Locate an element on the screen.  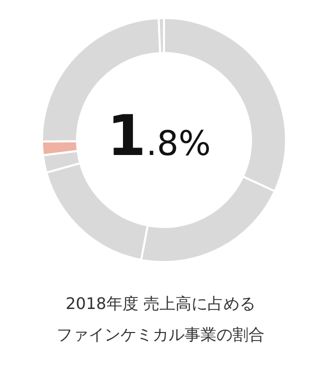
text: ファインケミカル事業の割合 is located at coordinates (161, 335).